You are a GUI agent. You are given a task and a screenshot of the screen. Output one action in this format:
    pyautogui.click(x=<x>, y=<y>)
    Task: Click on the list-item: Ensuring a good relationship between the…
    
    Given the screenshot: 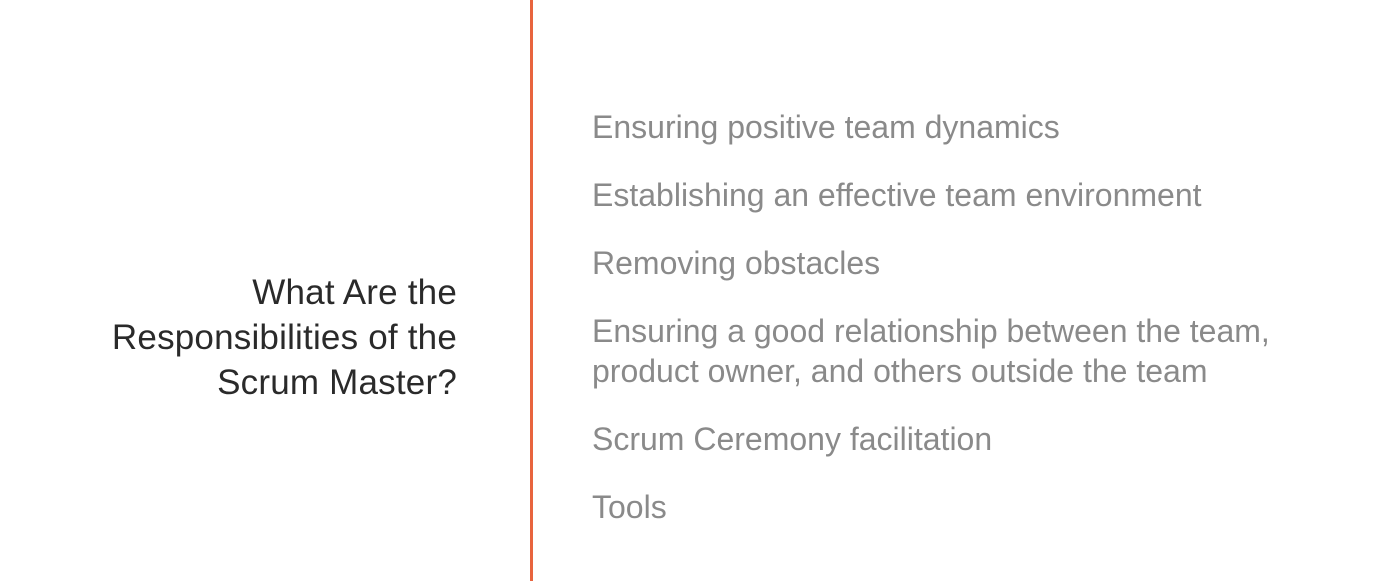 What is the action you would take?
    pyautogui.click(x=931, y=351)
    